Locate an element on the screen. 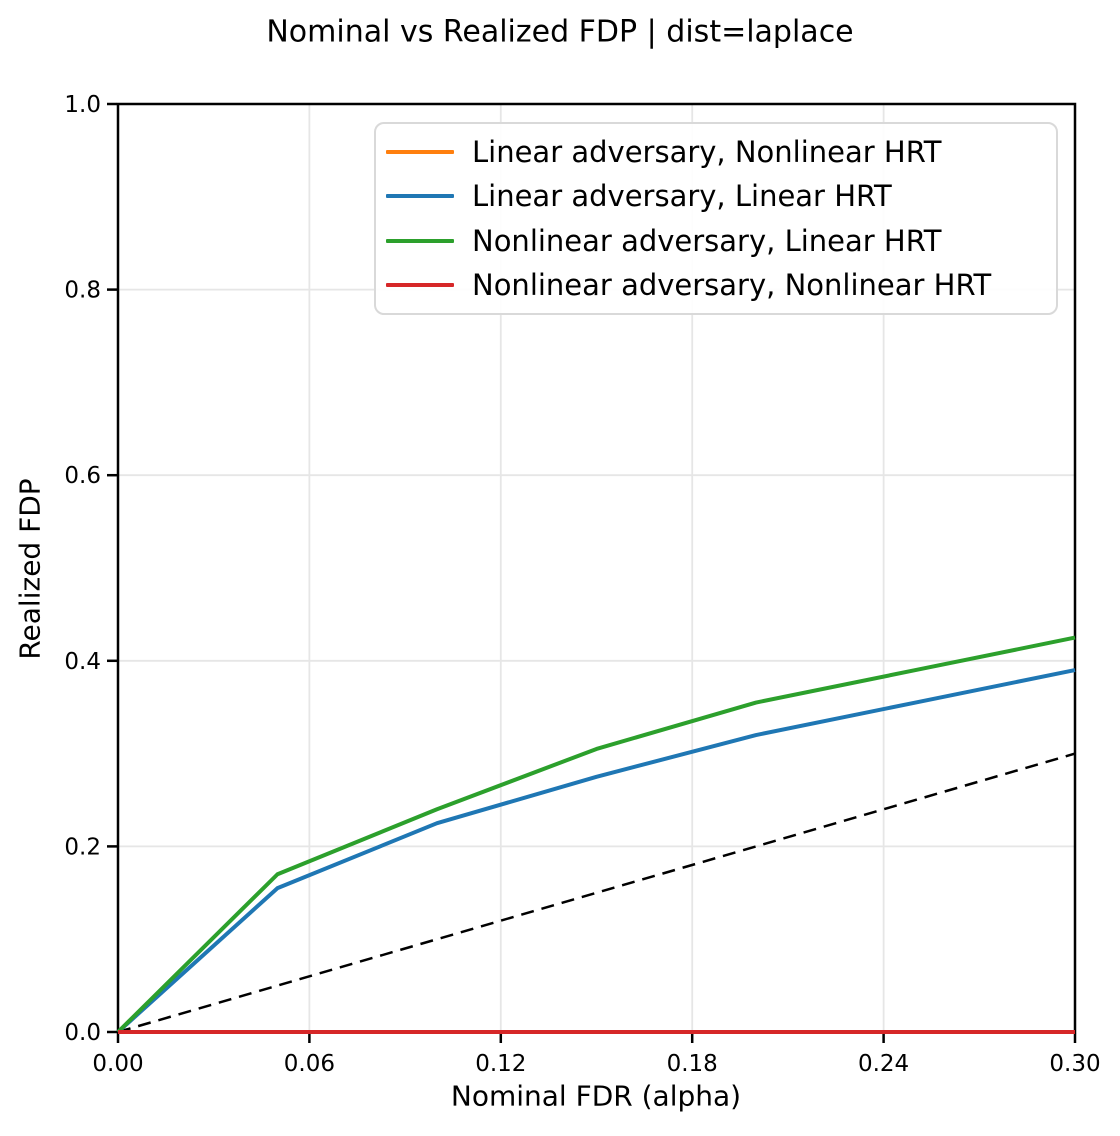 This screenshot has width=1120, height=1136. legend-item: Linear adversary, Linear HRT is located at coordinates (716, 196).